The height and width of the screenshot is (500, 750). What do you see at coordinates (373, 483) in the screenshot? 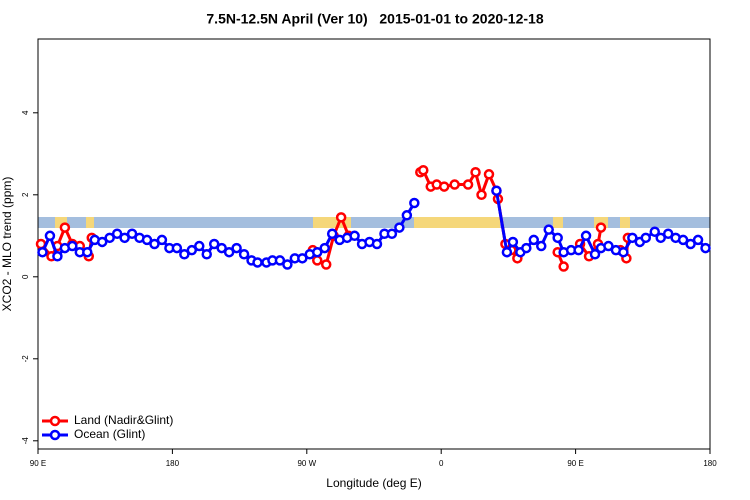
I see `x-axis-label: Longitude (deg E)` at bounding box center [373, 483].